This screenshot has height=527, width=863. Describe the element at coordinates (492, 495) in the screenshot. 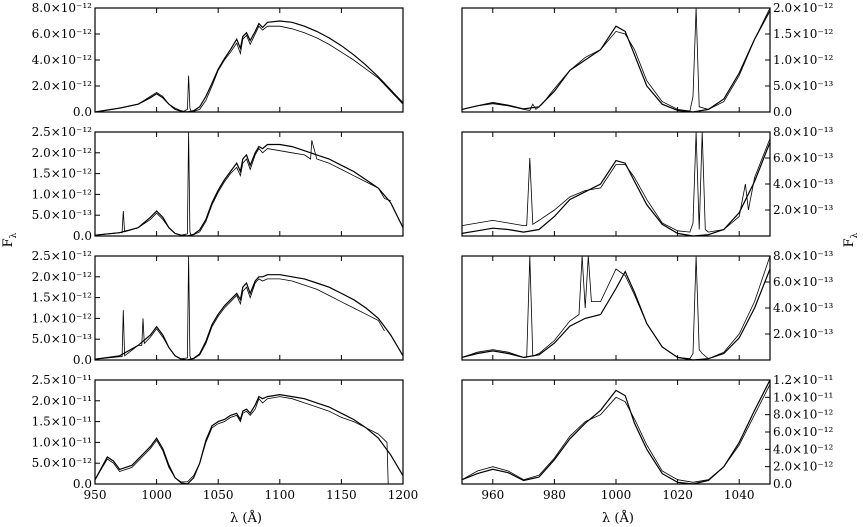

I see `x-tick-label: 960` at that location.